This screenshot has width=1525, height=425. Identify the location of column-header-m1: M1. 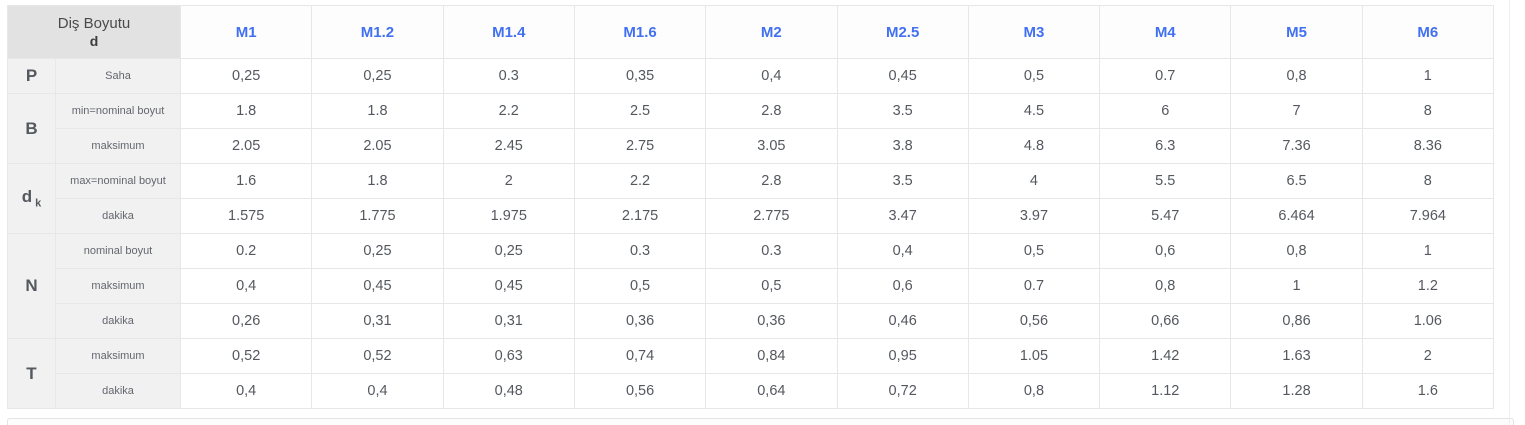
(246, 32).